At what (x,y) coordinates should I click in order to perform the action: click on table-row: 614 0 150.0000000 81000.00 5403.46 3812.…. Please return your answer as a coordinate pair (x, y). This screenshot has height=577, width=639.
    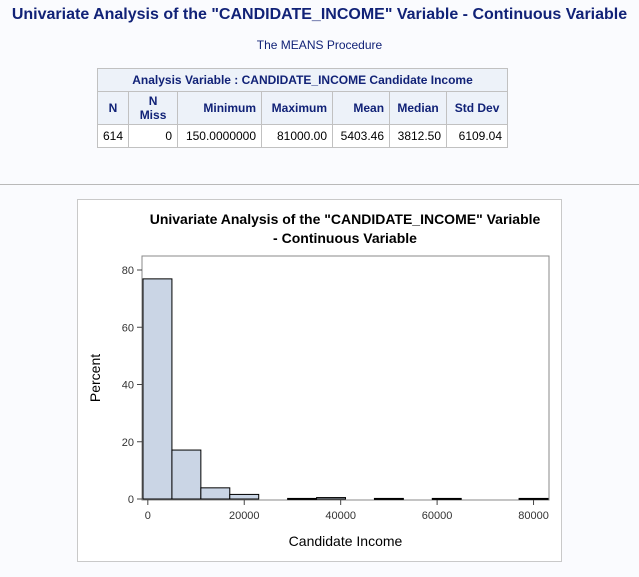
    Looking at the image, I should click on (302, 136).